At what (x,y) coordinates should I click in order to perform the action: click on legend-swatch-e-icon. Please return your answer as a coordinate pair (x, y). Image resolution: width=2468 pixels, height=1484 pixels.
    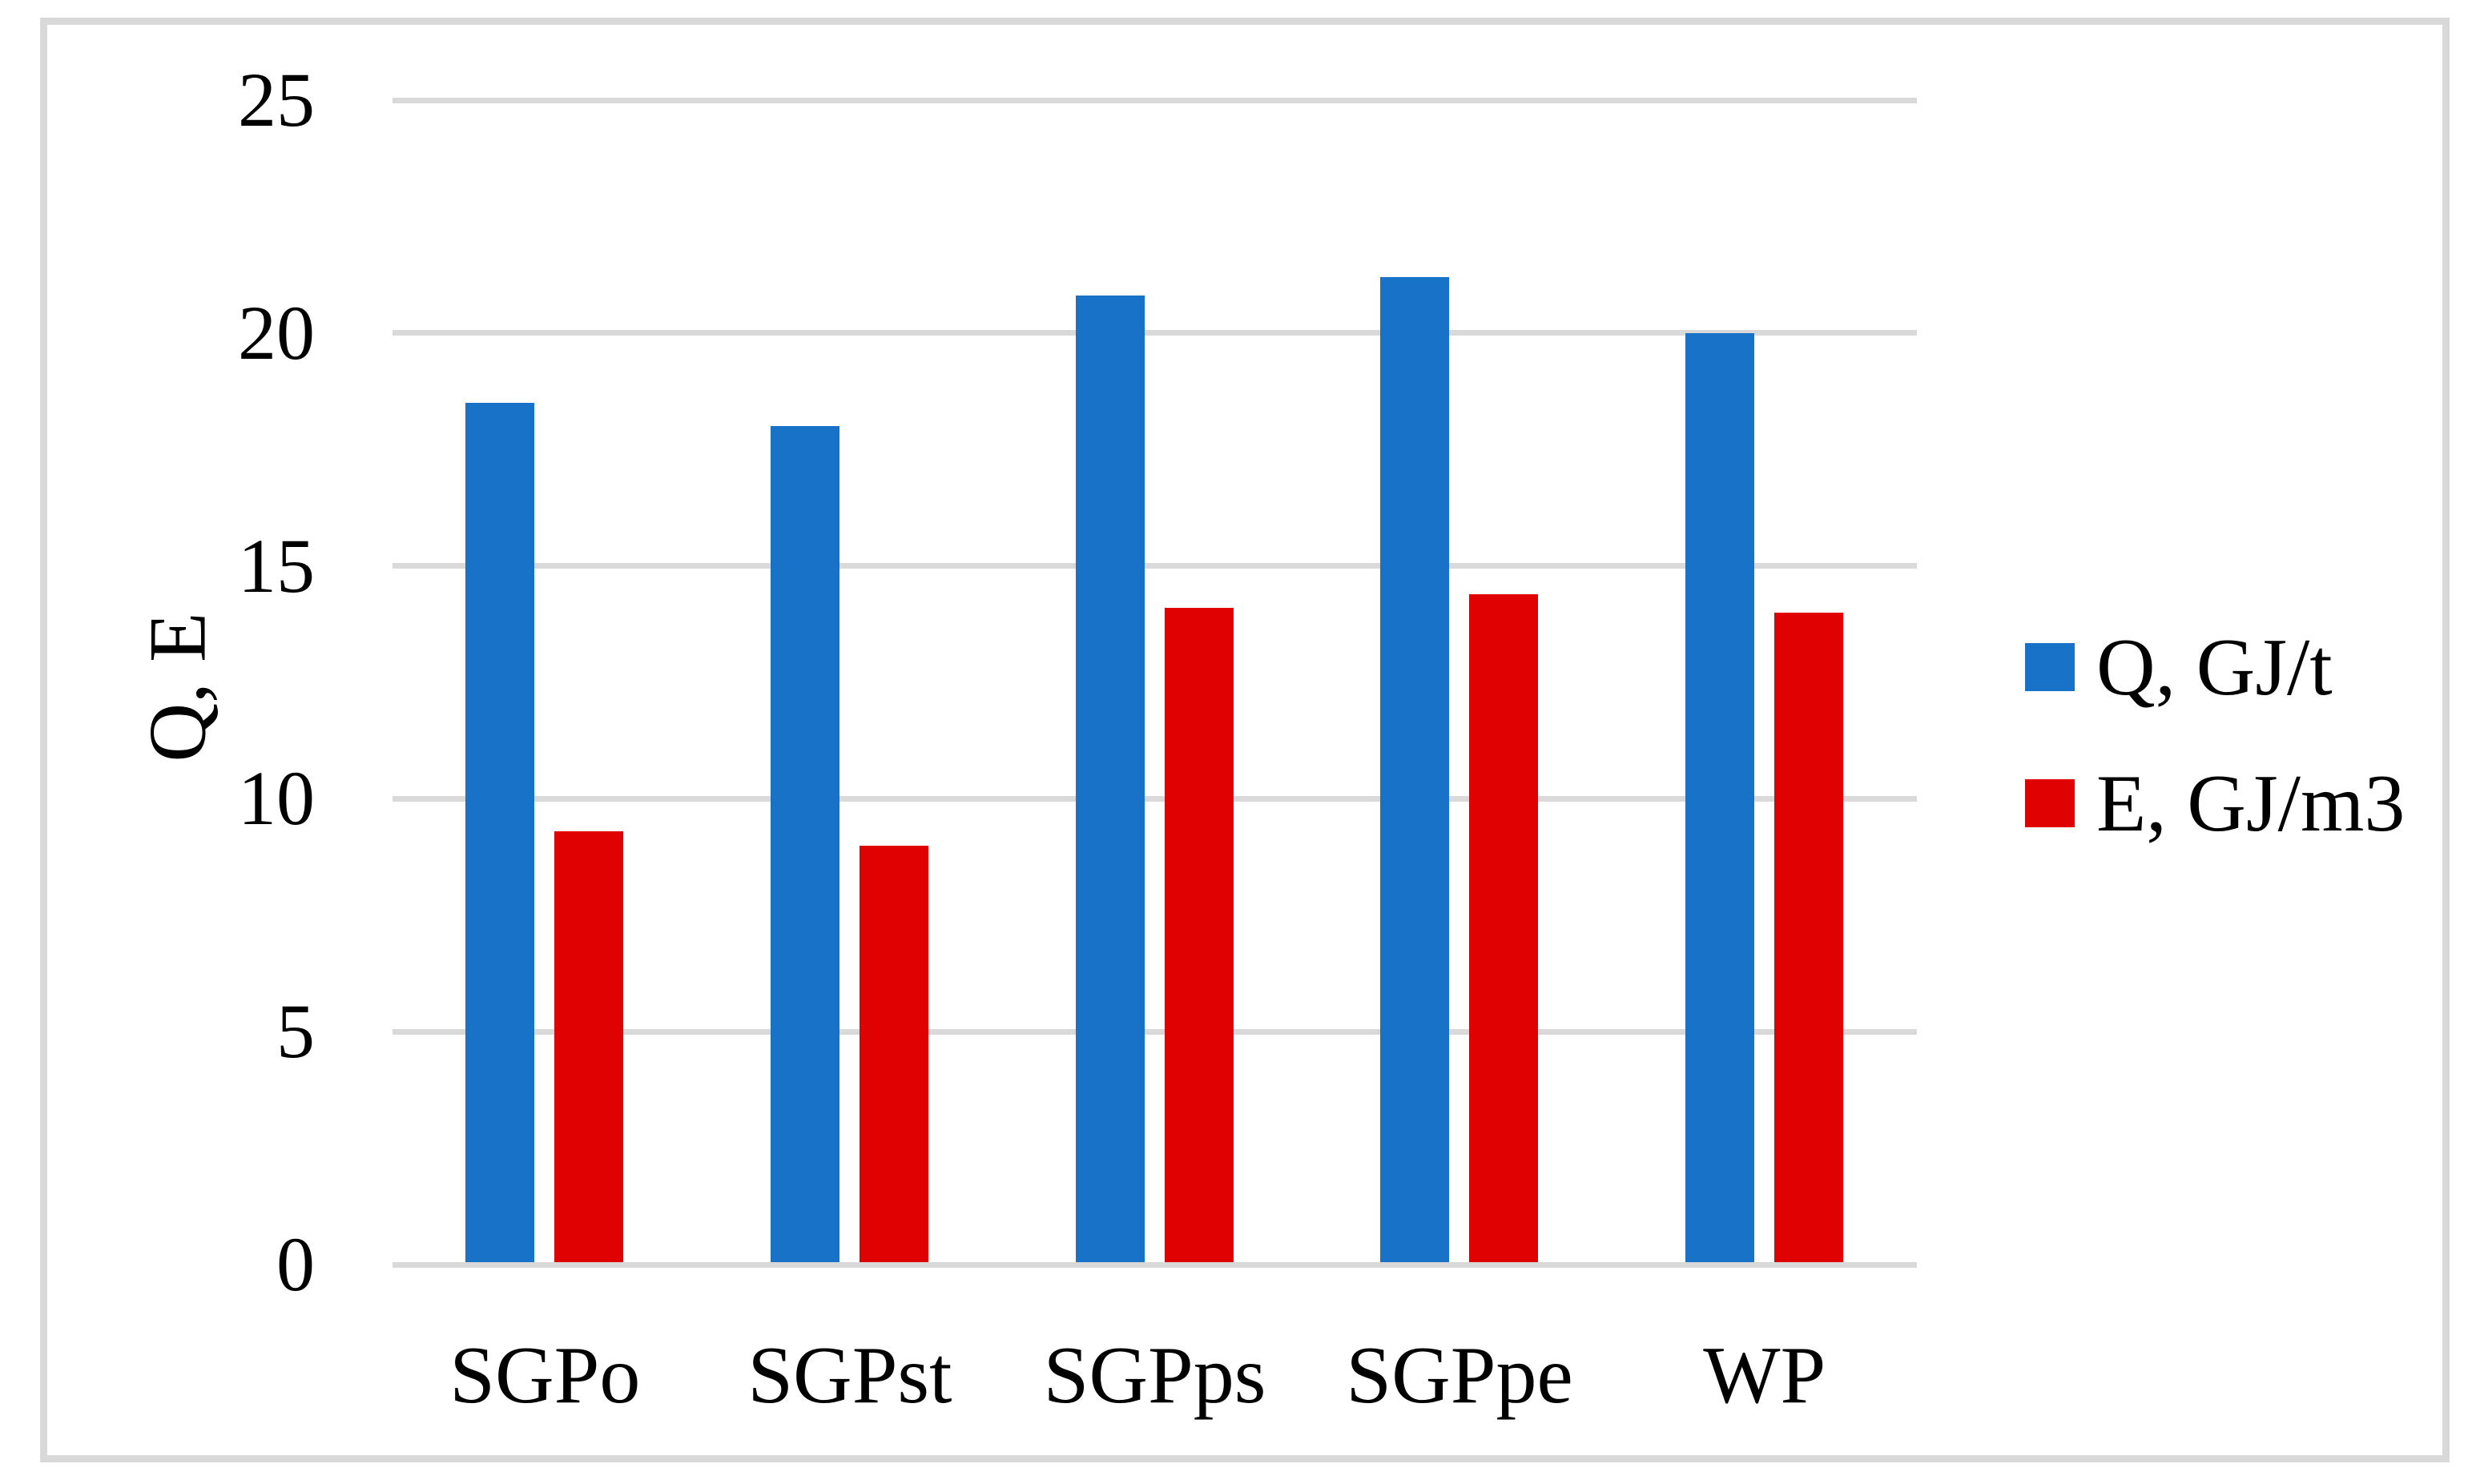
    Looking at the image, I should click on (2050, 803).